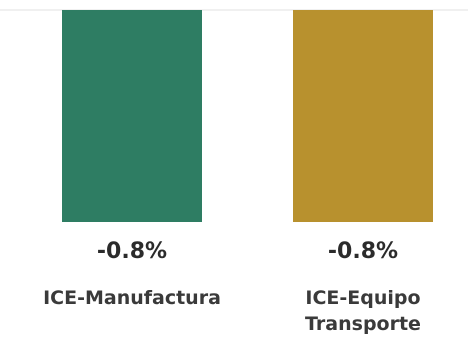 The image size is (468, 349). Describe the element at coordinates (363, 324) in the screenshot. I see `category-label-2-line-2: Transporte` at that location.